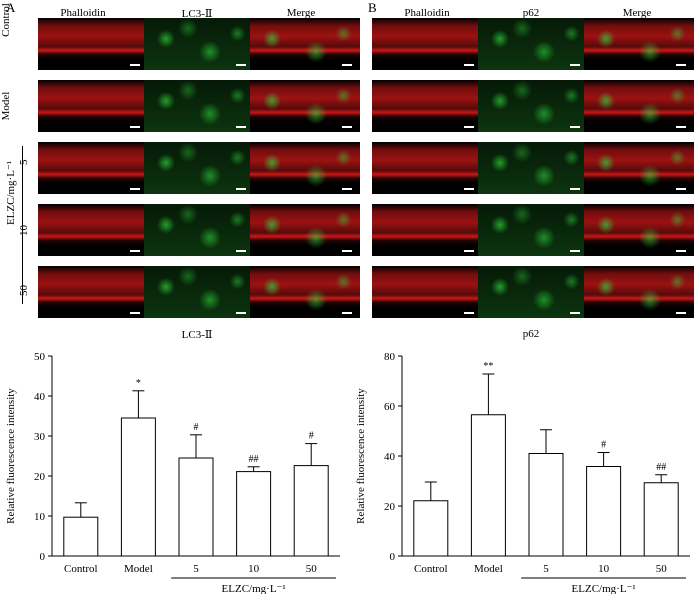 The image size is (700, 594). Describe the element at coordinates (11, 193) in the screenshot. I see `panel-a-group-label: ELZC/mg·L⁻¹` at that location.